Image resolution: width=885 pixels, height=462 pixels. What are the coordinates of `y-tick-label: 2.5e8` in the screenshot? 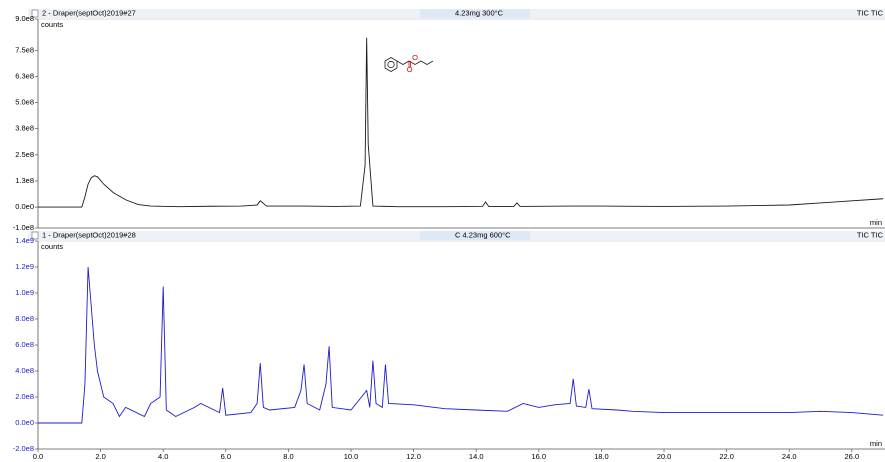 It's located at (24, 154).